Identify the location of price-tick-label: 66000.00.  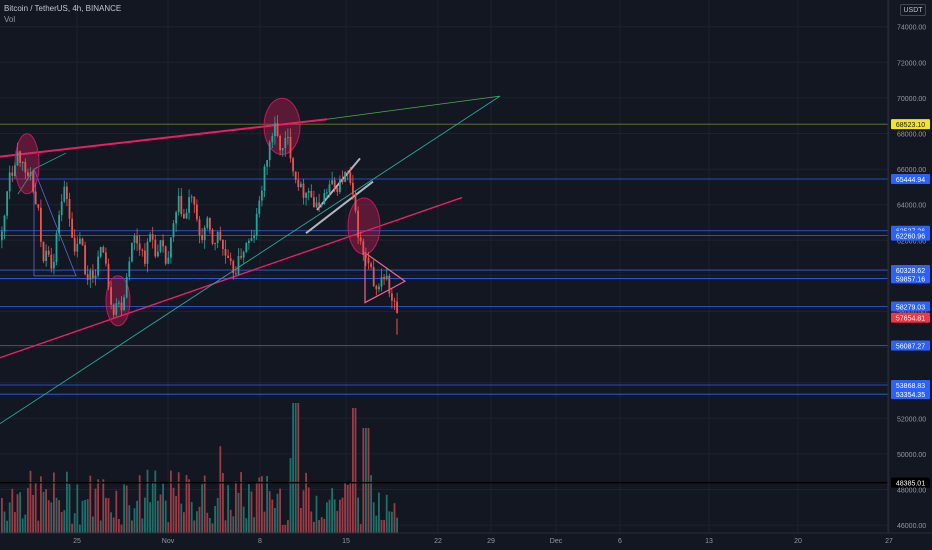
(911, 170).